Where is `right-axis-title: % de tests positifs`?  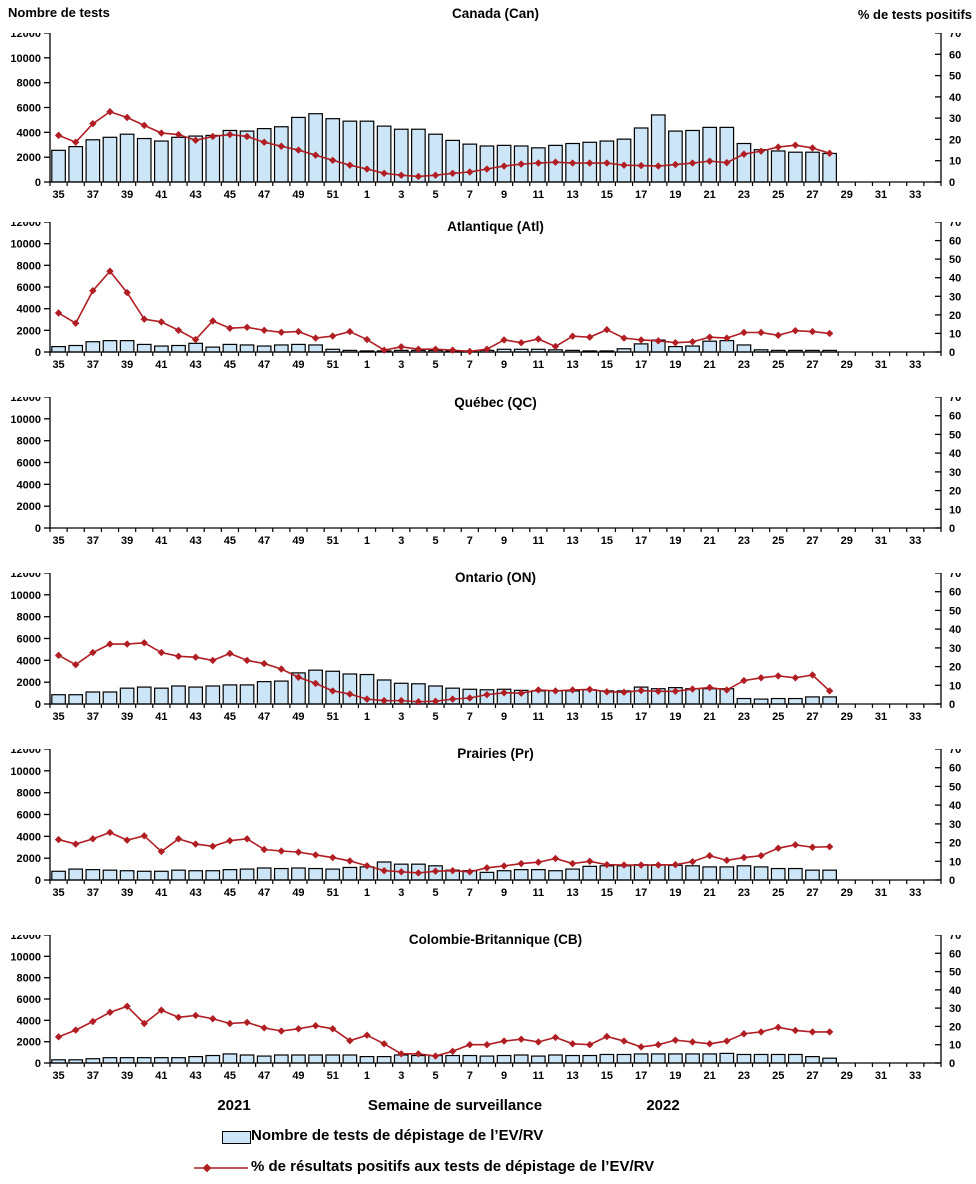
right-axis-title: % de tests positifs is located at coordinates (914, 14).